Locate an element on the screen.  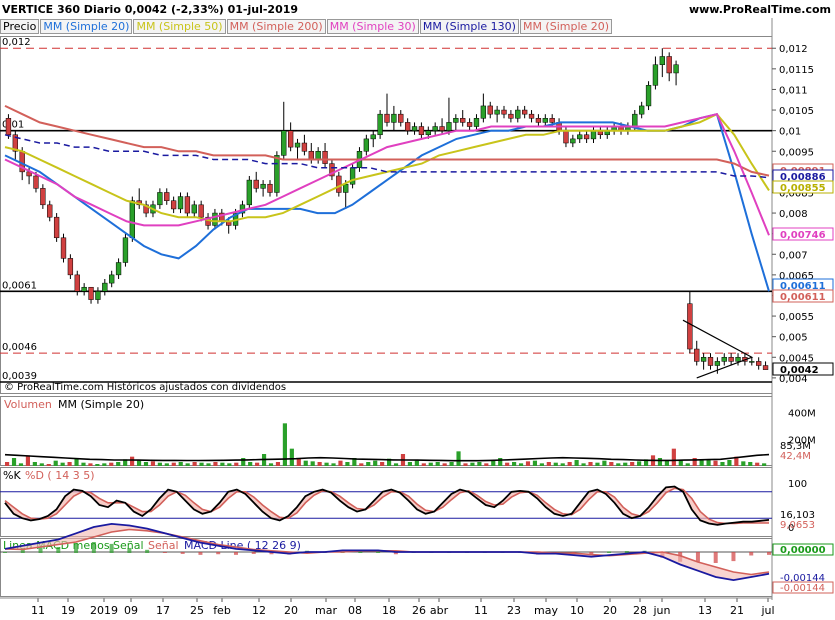
legend-item: MM (Simple 50) is located at coordinates (179, 26).